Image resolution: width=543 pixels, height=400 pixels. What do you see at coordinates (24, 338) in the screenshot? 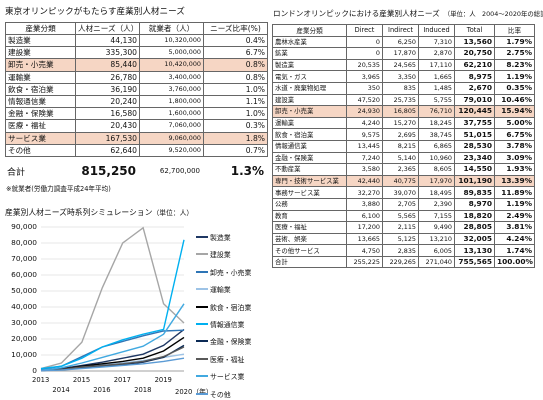
I see `y-tick-label: 20,000` at bounding box center [24, 338].